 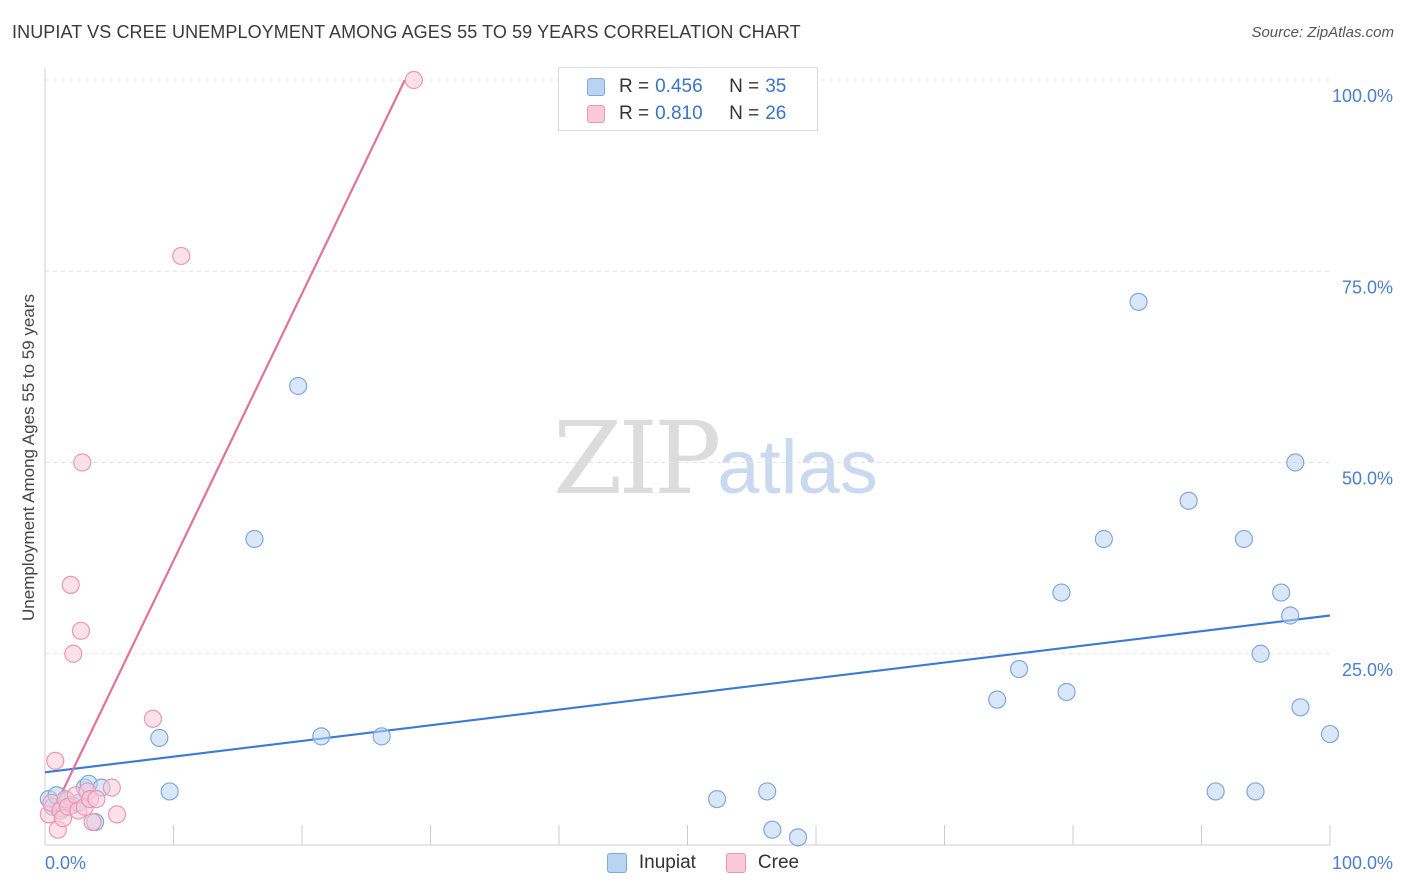 What do you see at coordinates (703, 863) in the screenshot?
I see `series-legend: Inupiat Cree` at bounding box center [703, 863].